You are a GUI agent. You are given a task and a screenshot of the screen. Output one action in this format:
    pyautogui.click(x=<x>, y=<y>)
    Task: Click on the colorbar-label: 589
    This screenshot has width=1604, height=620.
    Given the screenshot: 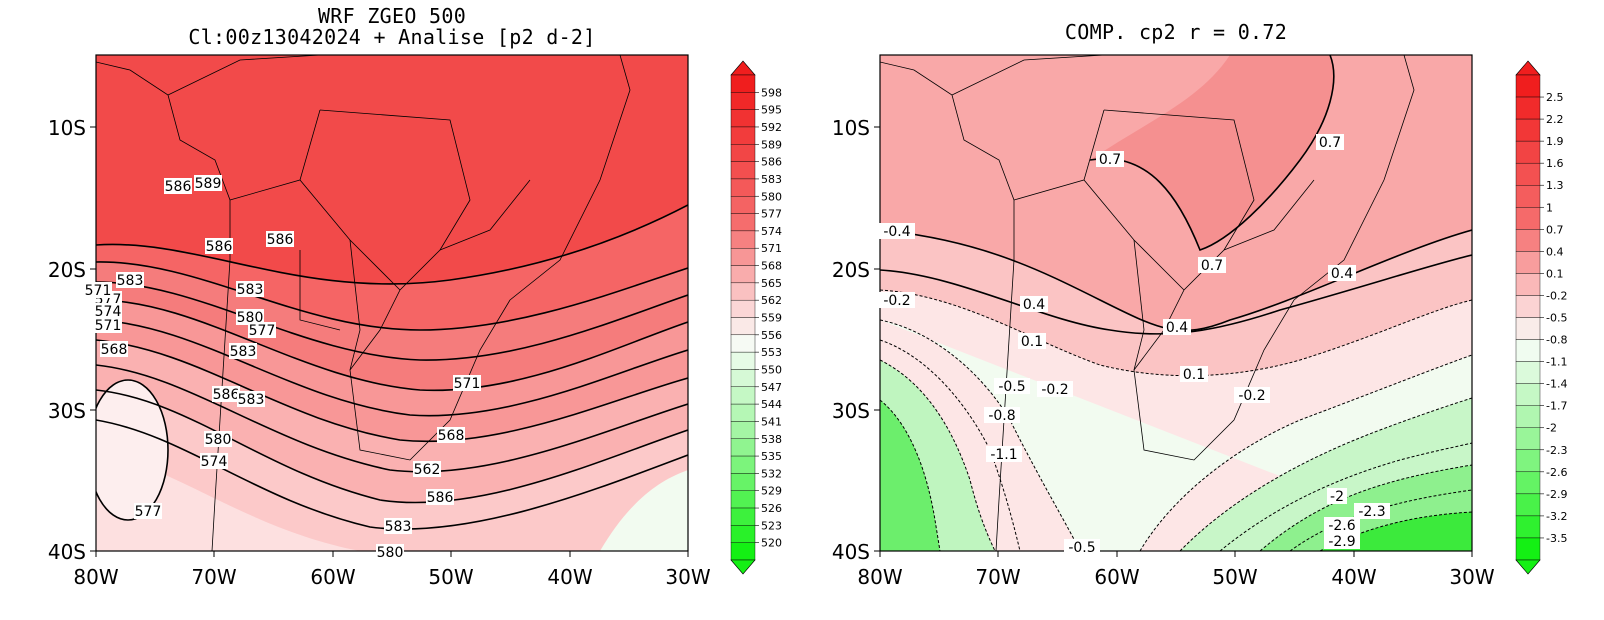 What is the action you would take?
    pyautogui.click(x=771, y=144)
    